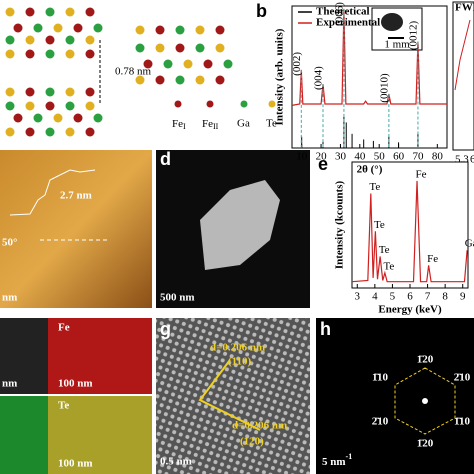 This screenshot has height=474, width=474. I want to click on x-tick-label: 9, so click(463, 297).